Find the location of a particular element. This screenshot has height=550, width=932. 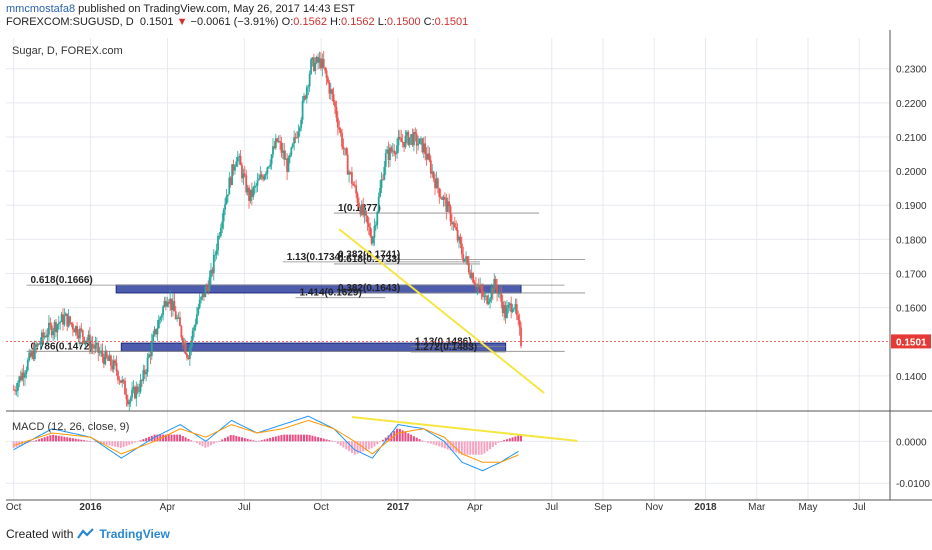

brand-name: TradingView is located at coordinates (134, 534).